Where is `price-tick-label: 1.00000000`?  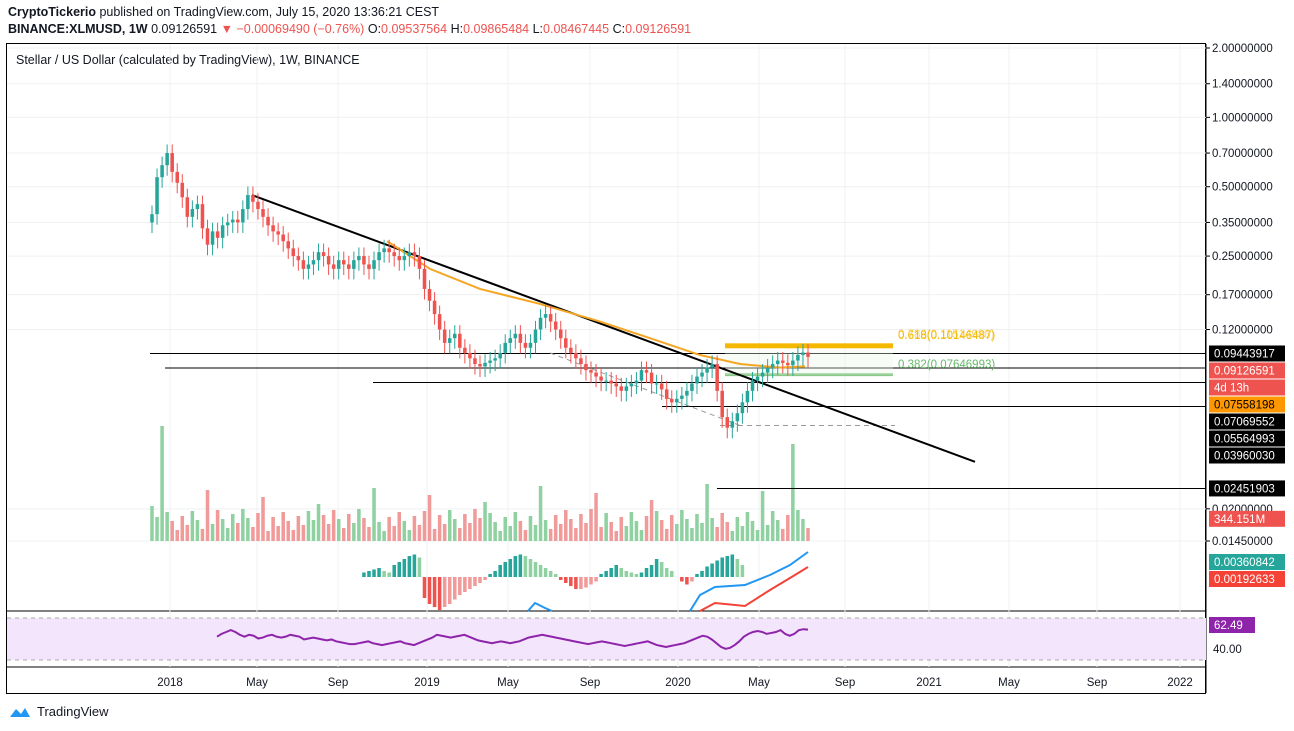 price-tick-label: 1.00000000 is located at coordinates (1242, 118).